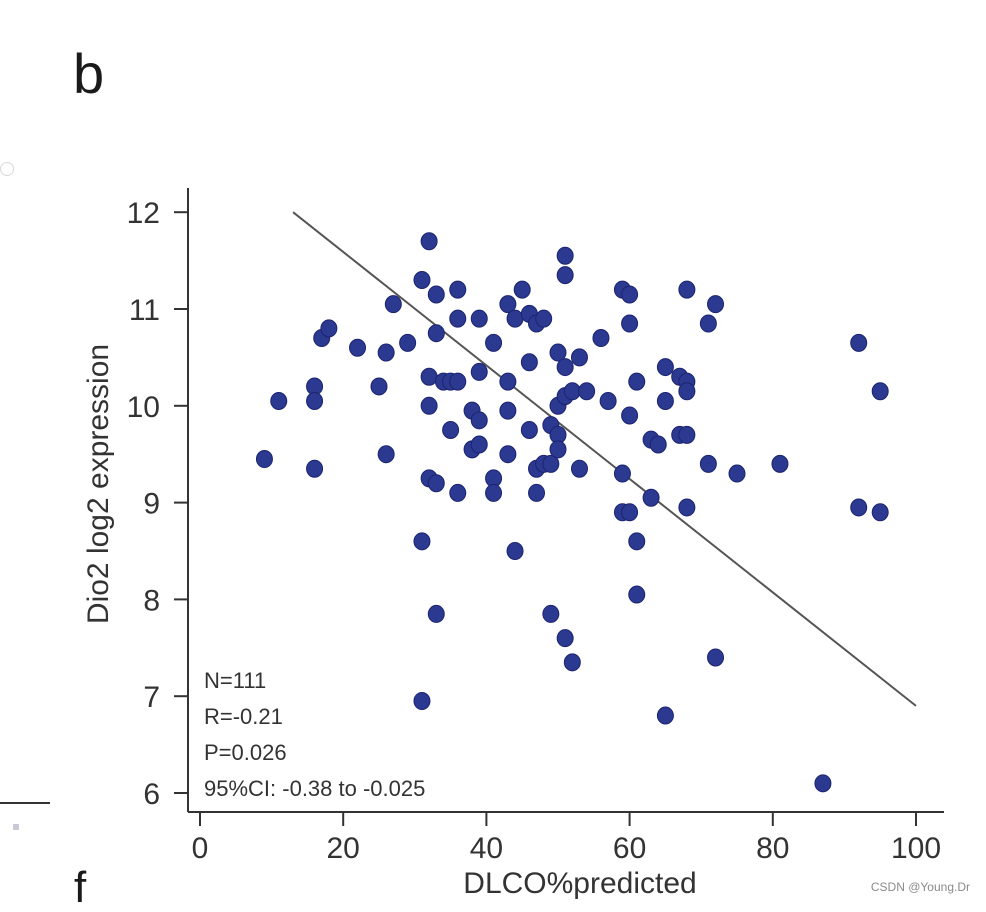 The height and width of the screenshot is (912, 986). What do you see at coordinates (151, 600) in the screenshot?
I see `y-tick-label: 8` at bounding box center [151, 600].